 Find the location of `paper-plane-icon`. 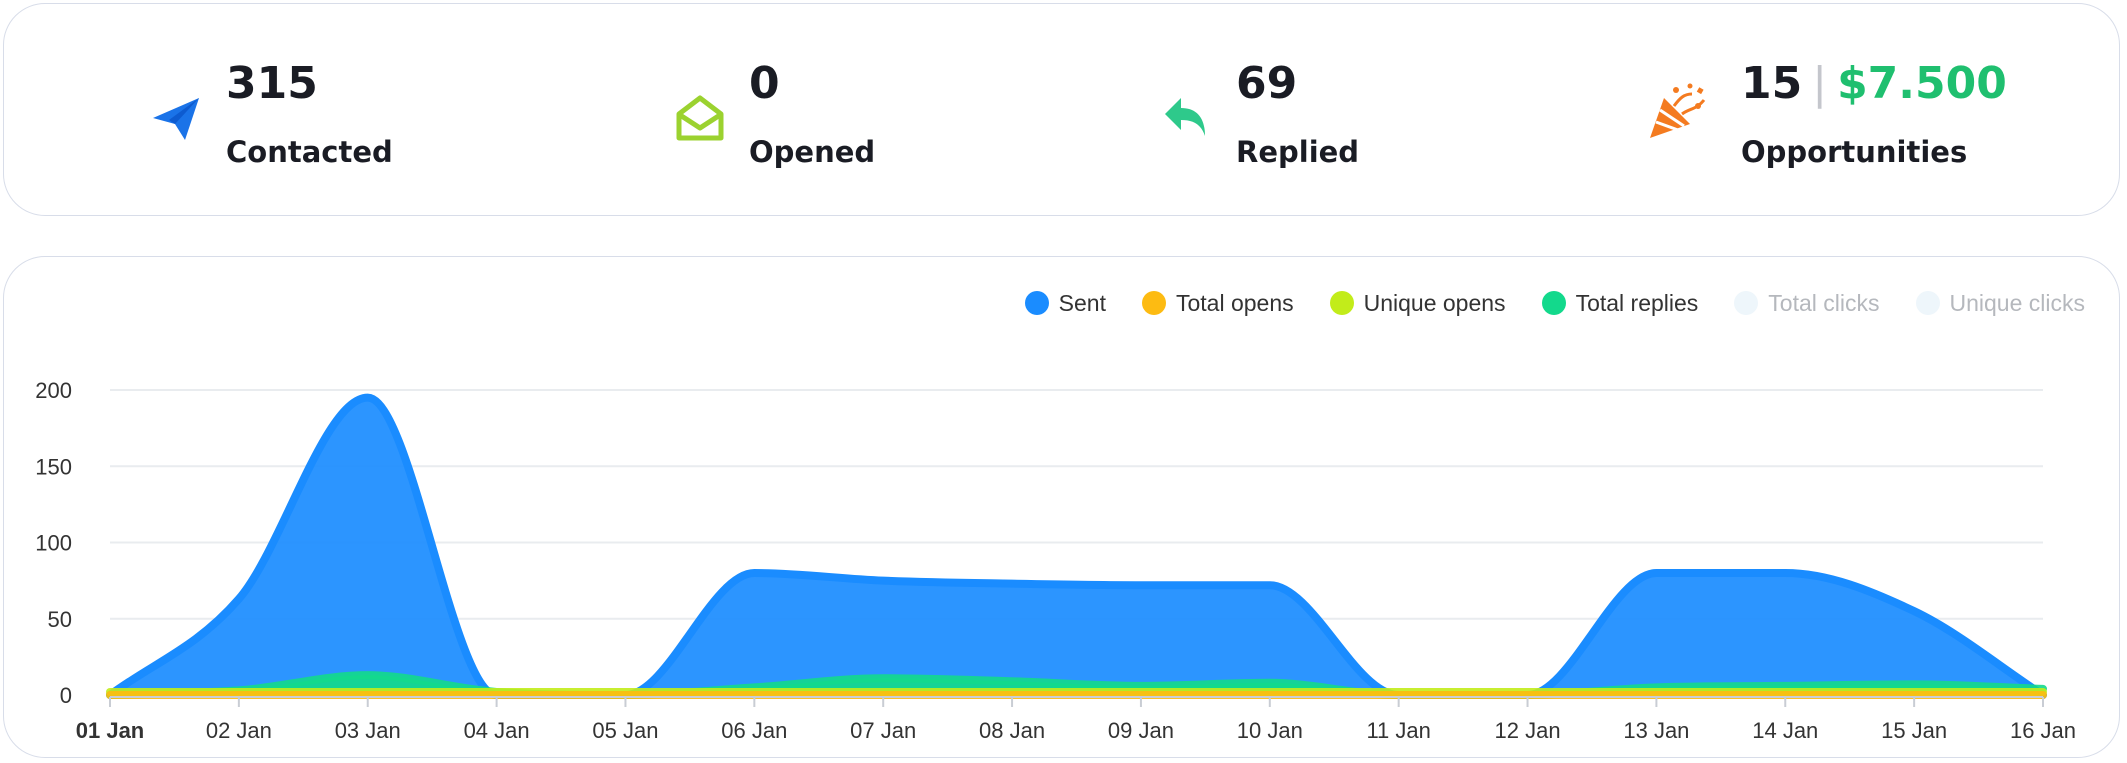

paper-plane-icon is located at coordinates (176, 119).